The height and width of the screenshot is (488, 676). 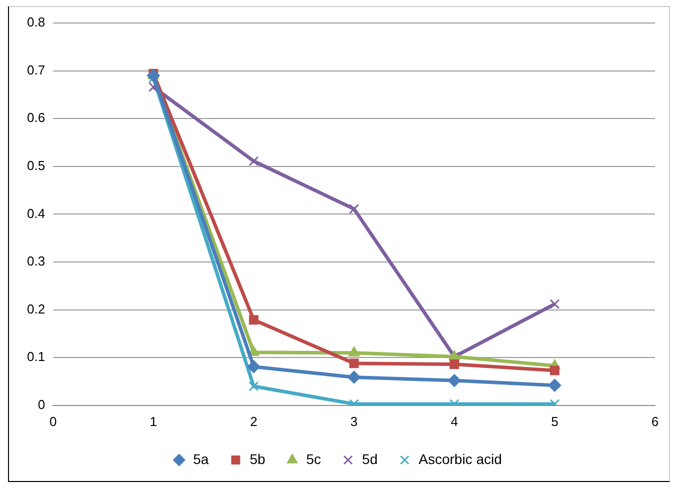 I want to click on legend-label: 5b, so click(x=258, y=458).